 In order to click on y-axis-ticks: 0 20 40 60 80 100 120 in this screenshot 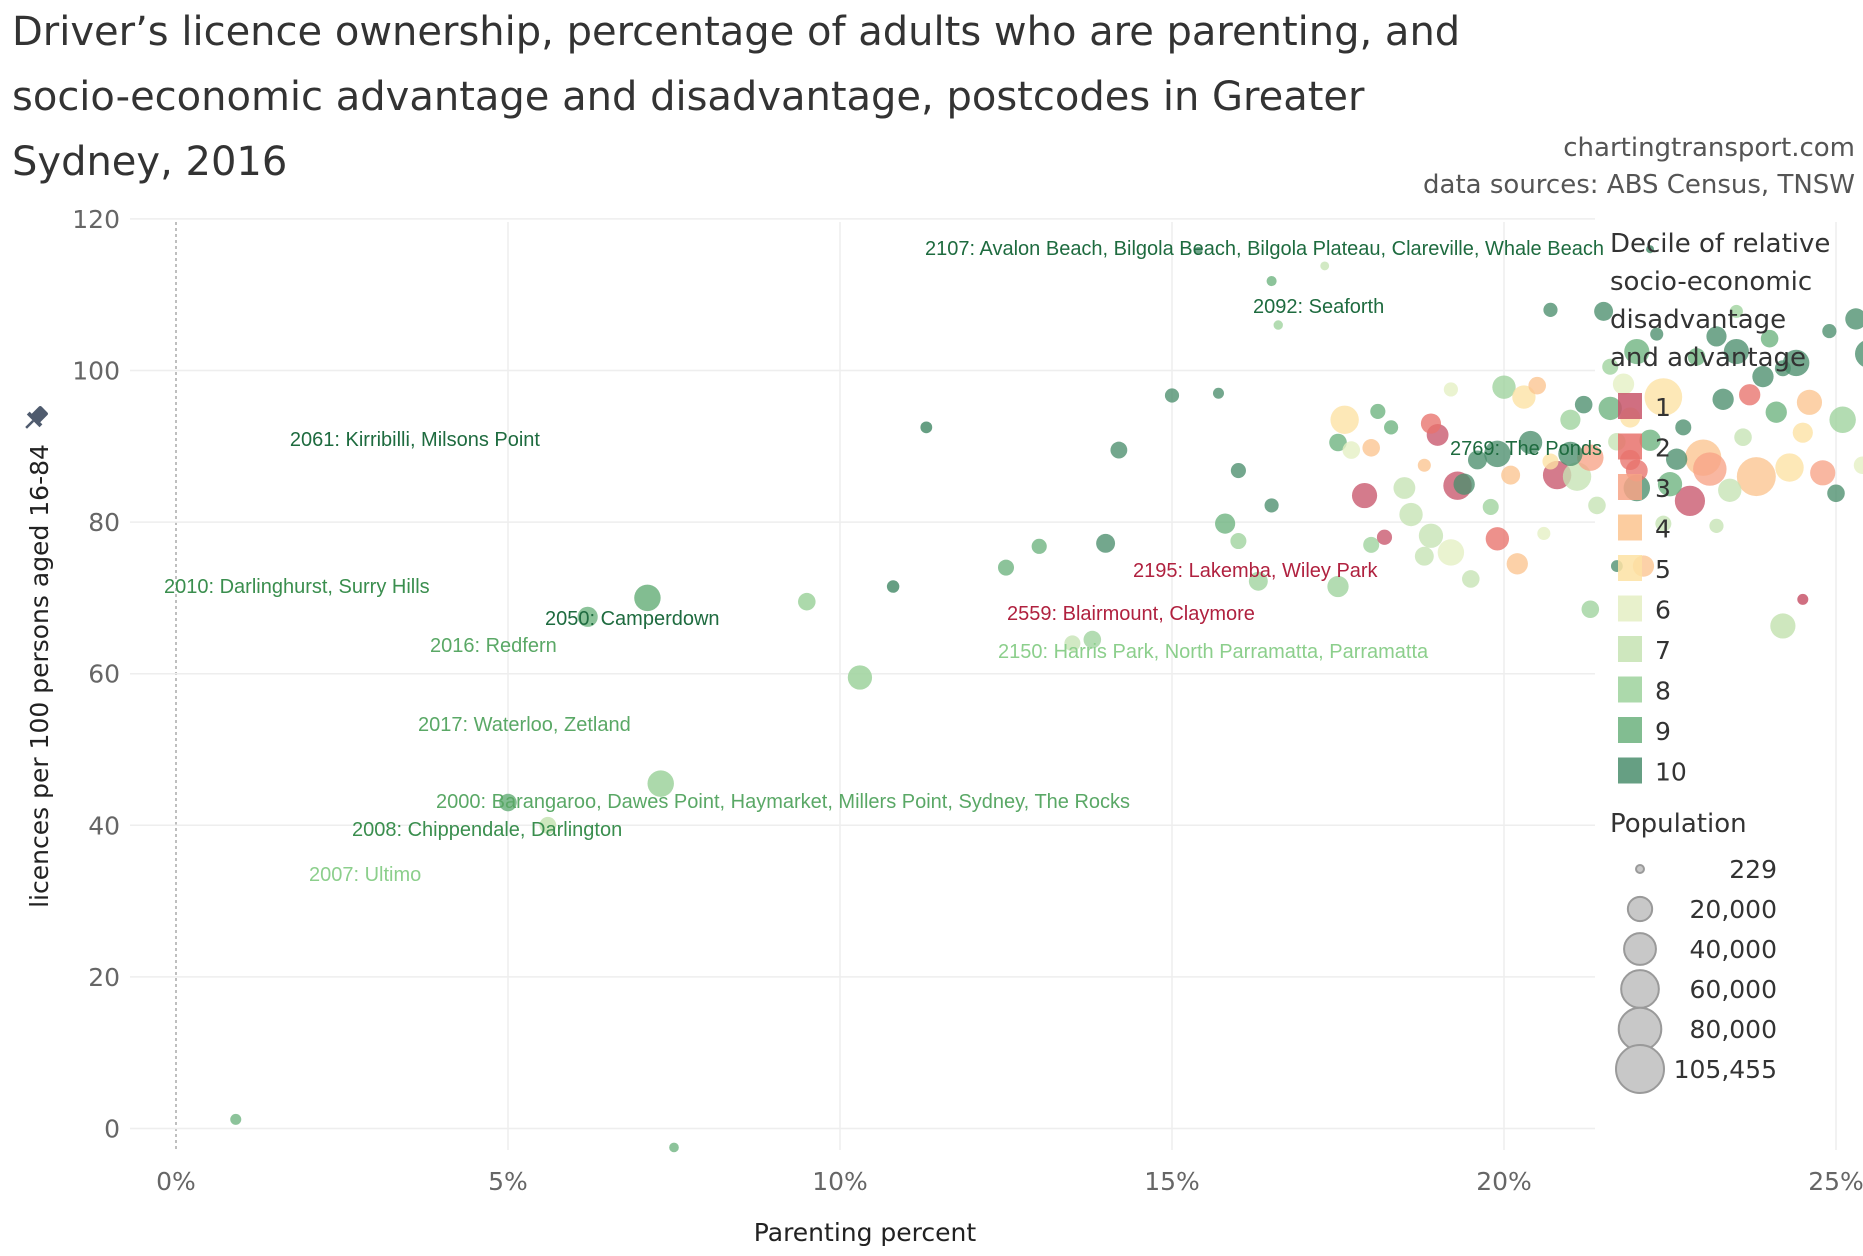, I will do `click(96, 674)`.